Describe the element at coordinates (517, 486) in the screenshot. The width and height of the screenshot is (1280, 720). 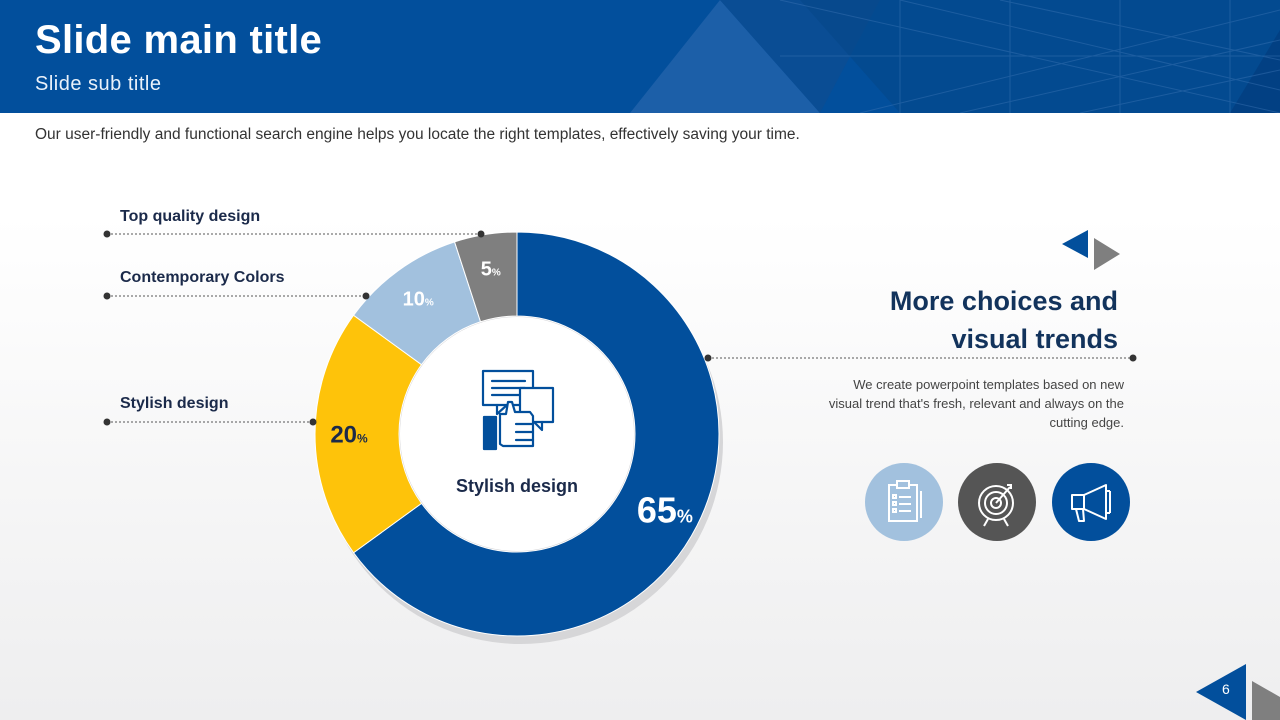
I see `center-label: Stylish design` at that location.